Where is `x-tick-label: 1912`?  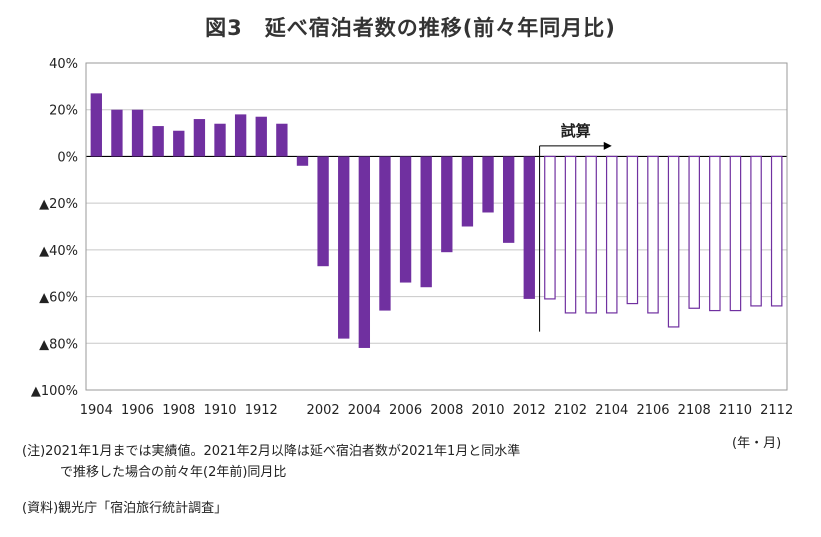 x-tick-label: 1912 is located at coordinates (261, 410).